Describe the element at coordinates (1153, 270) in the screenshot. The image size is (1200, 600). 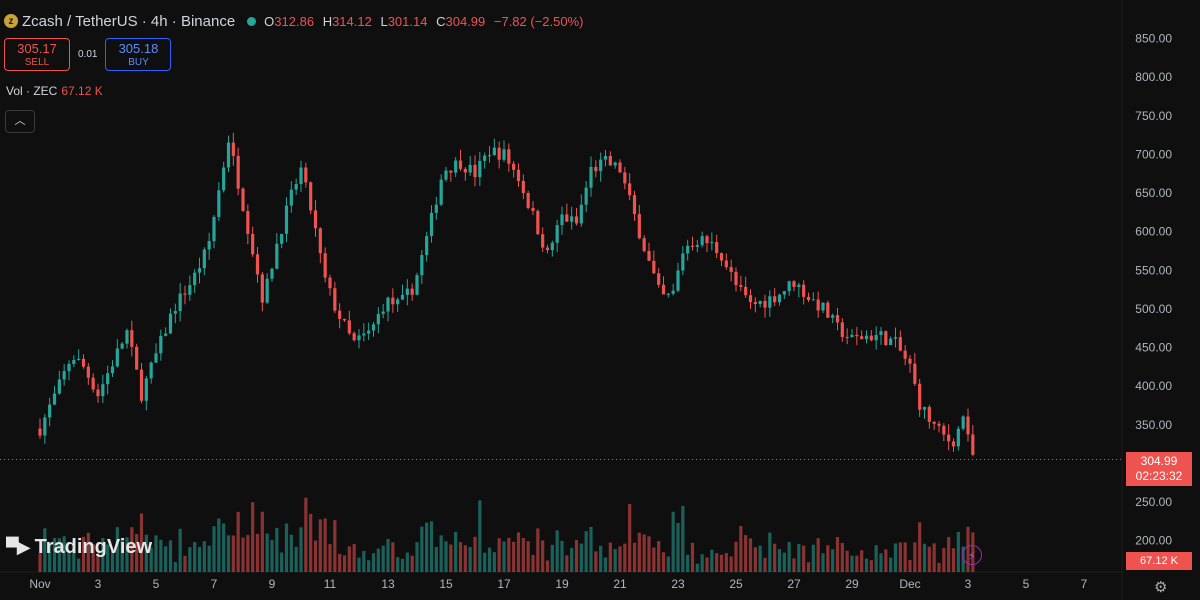
I see `price-tick-label: 550.00` at that location.